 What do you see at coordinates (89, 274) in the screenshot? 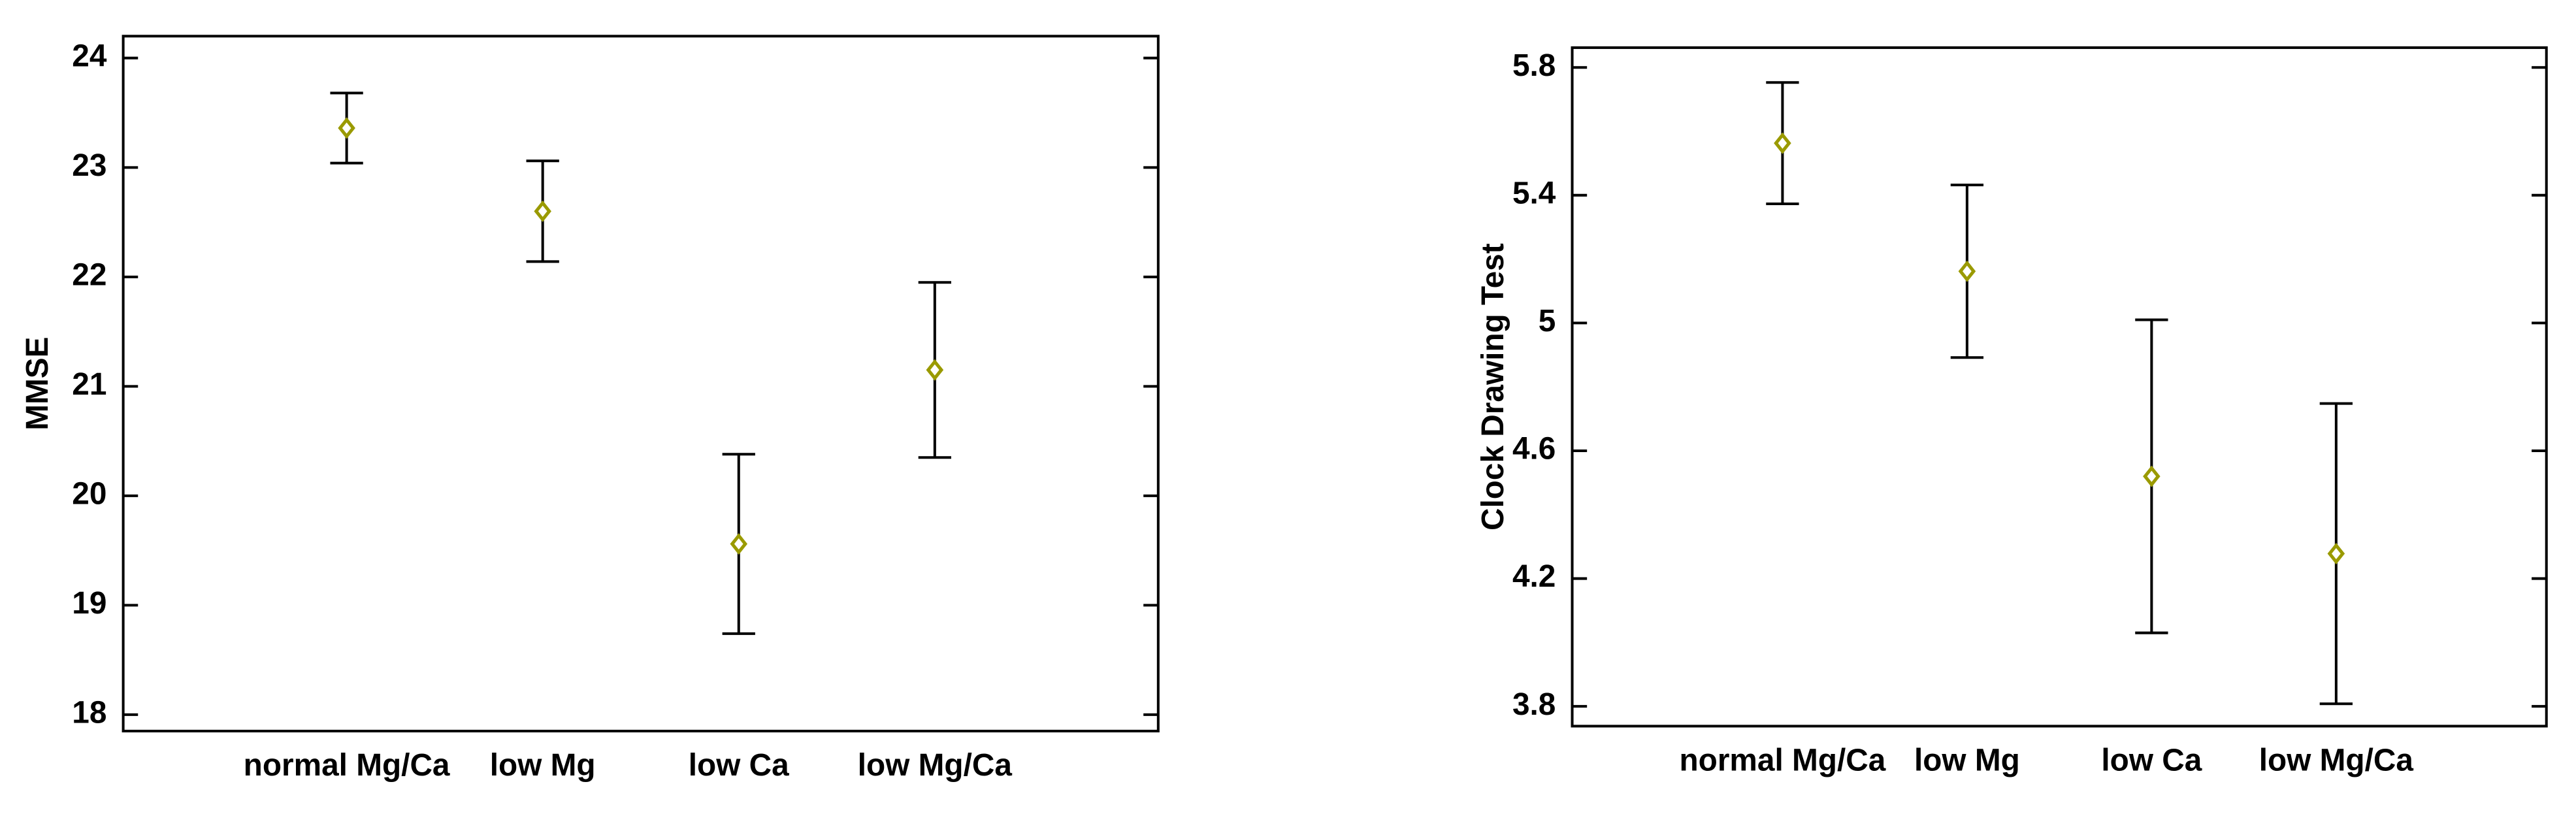
I see `y-tick-label: 22` at bounding box center [89, 274].